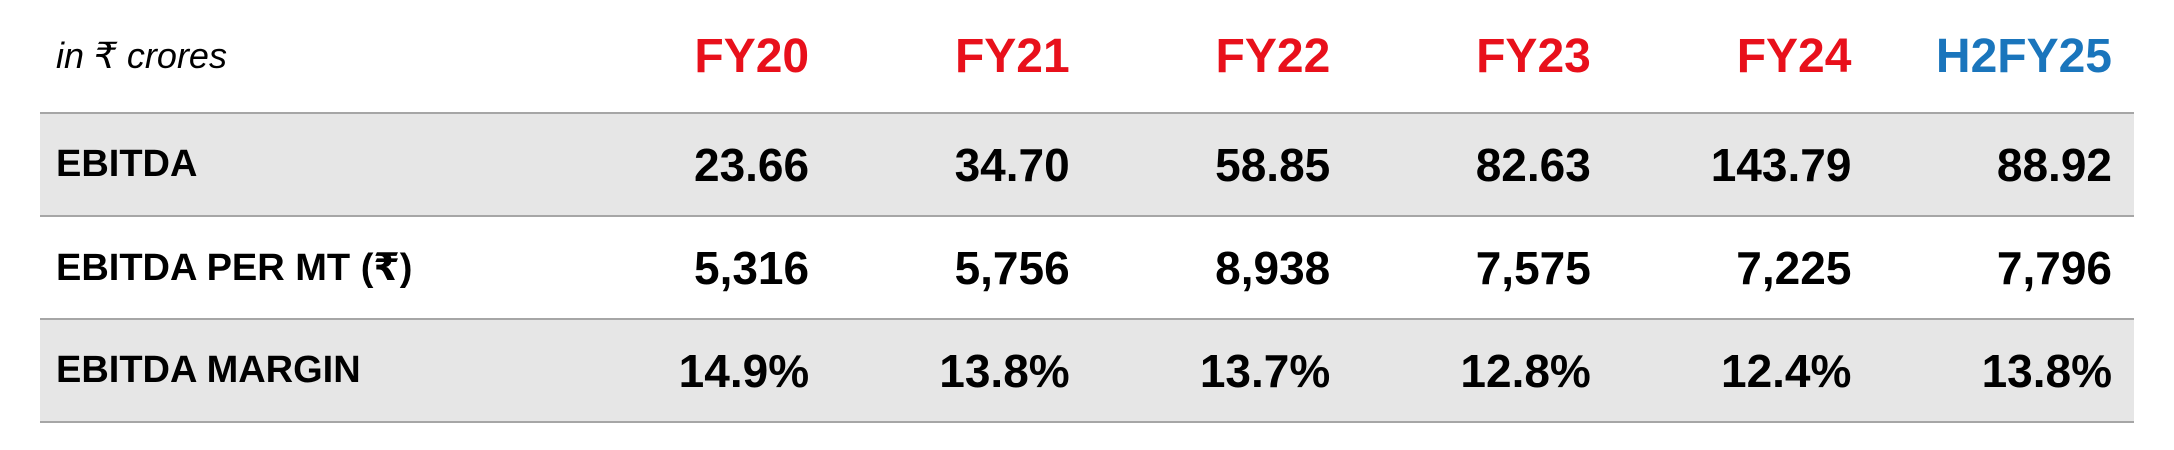 This screenshot has width=2174, height=450. I want to click on column-header-h2fy25: H2FY25, so click(2023, 56).